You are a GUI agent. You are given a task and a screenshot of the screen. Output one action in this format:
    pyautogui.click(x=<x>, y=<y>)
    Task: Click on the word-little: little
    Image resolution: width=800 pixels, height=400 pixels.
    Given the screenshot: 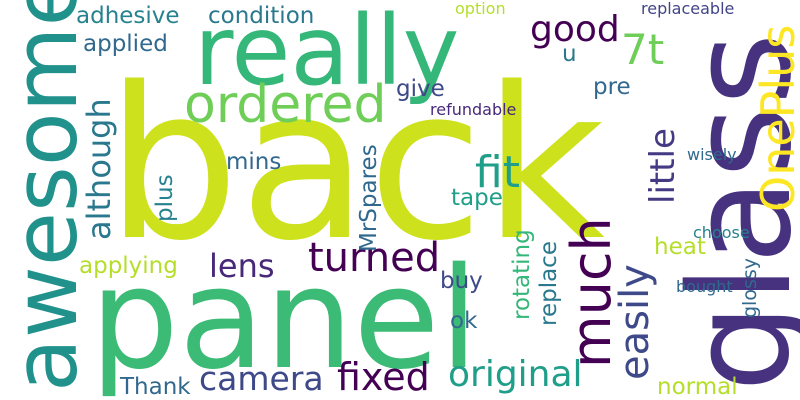 What is the action you would take?
    pyautogui.click(x=663, y=166)
    